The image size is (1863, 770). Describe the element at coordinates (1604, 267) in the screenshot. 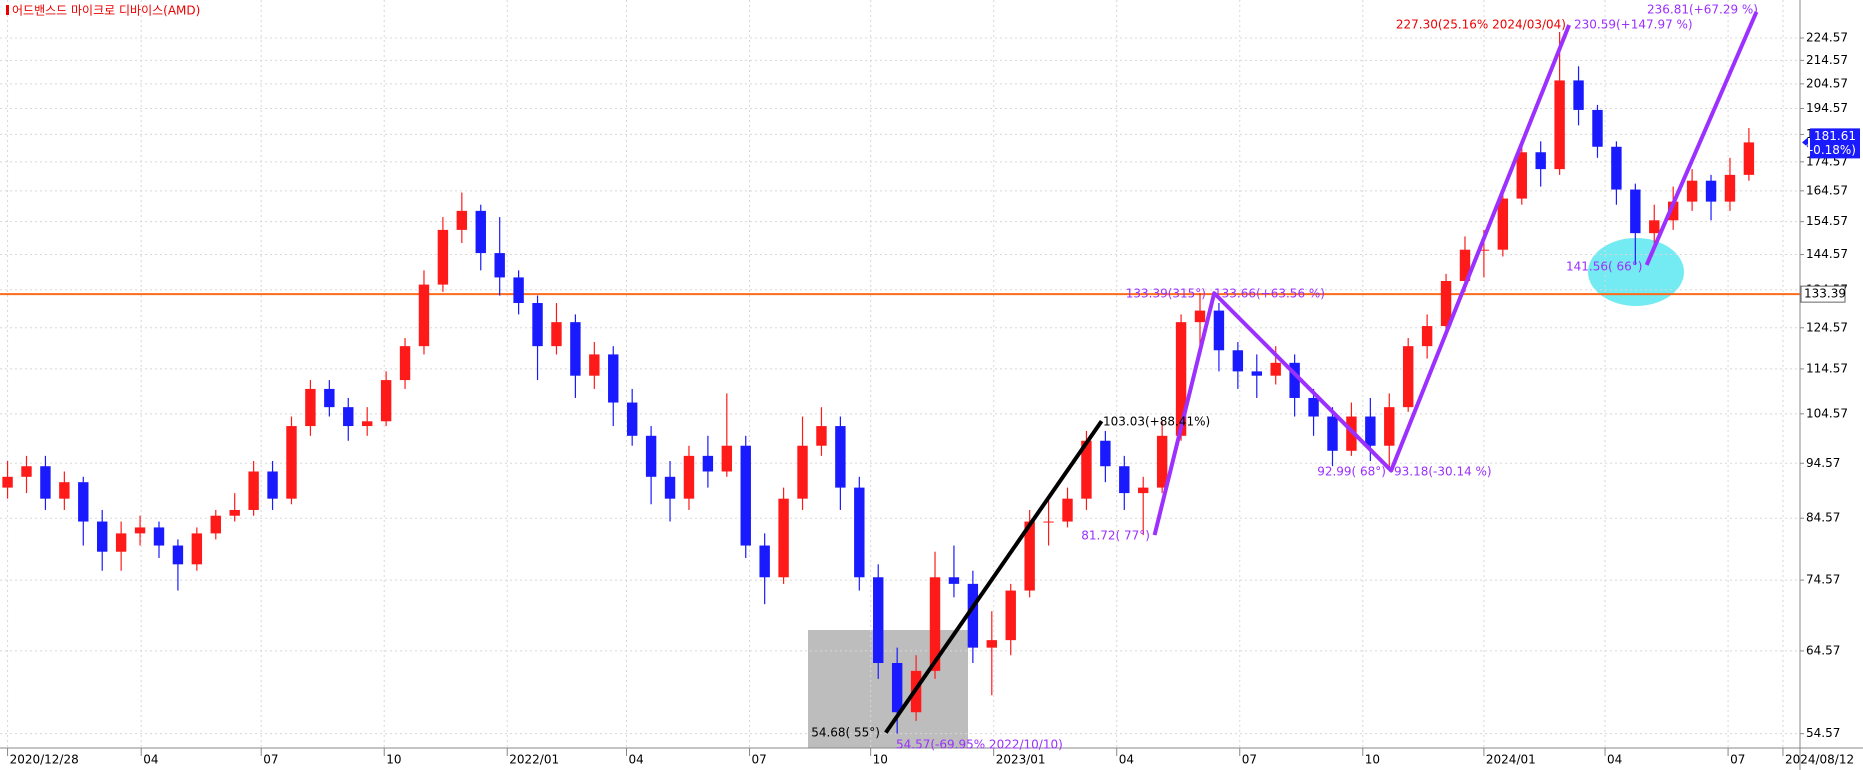

I see `annotation: 141.56( 66°)` at that location.